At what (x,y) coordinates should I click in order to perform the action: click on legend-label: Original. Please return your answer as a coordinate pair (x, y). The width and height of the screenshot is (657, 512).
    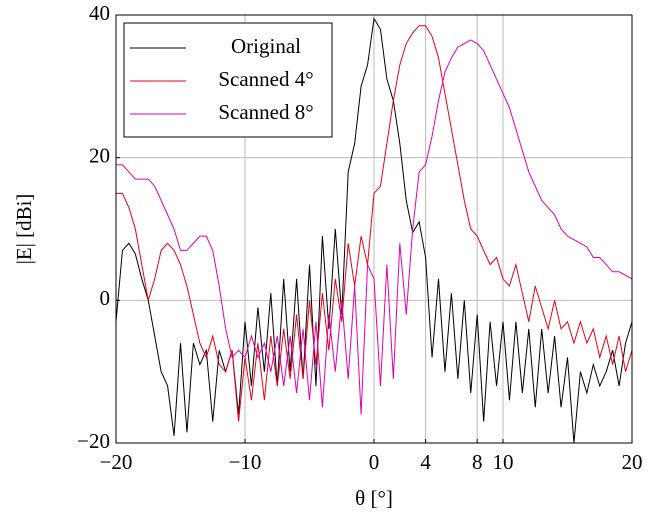
    Looking at the image, I should click on (266, 46).